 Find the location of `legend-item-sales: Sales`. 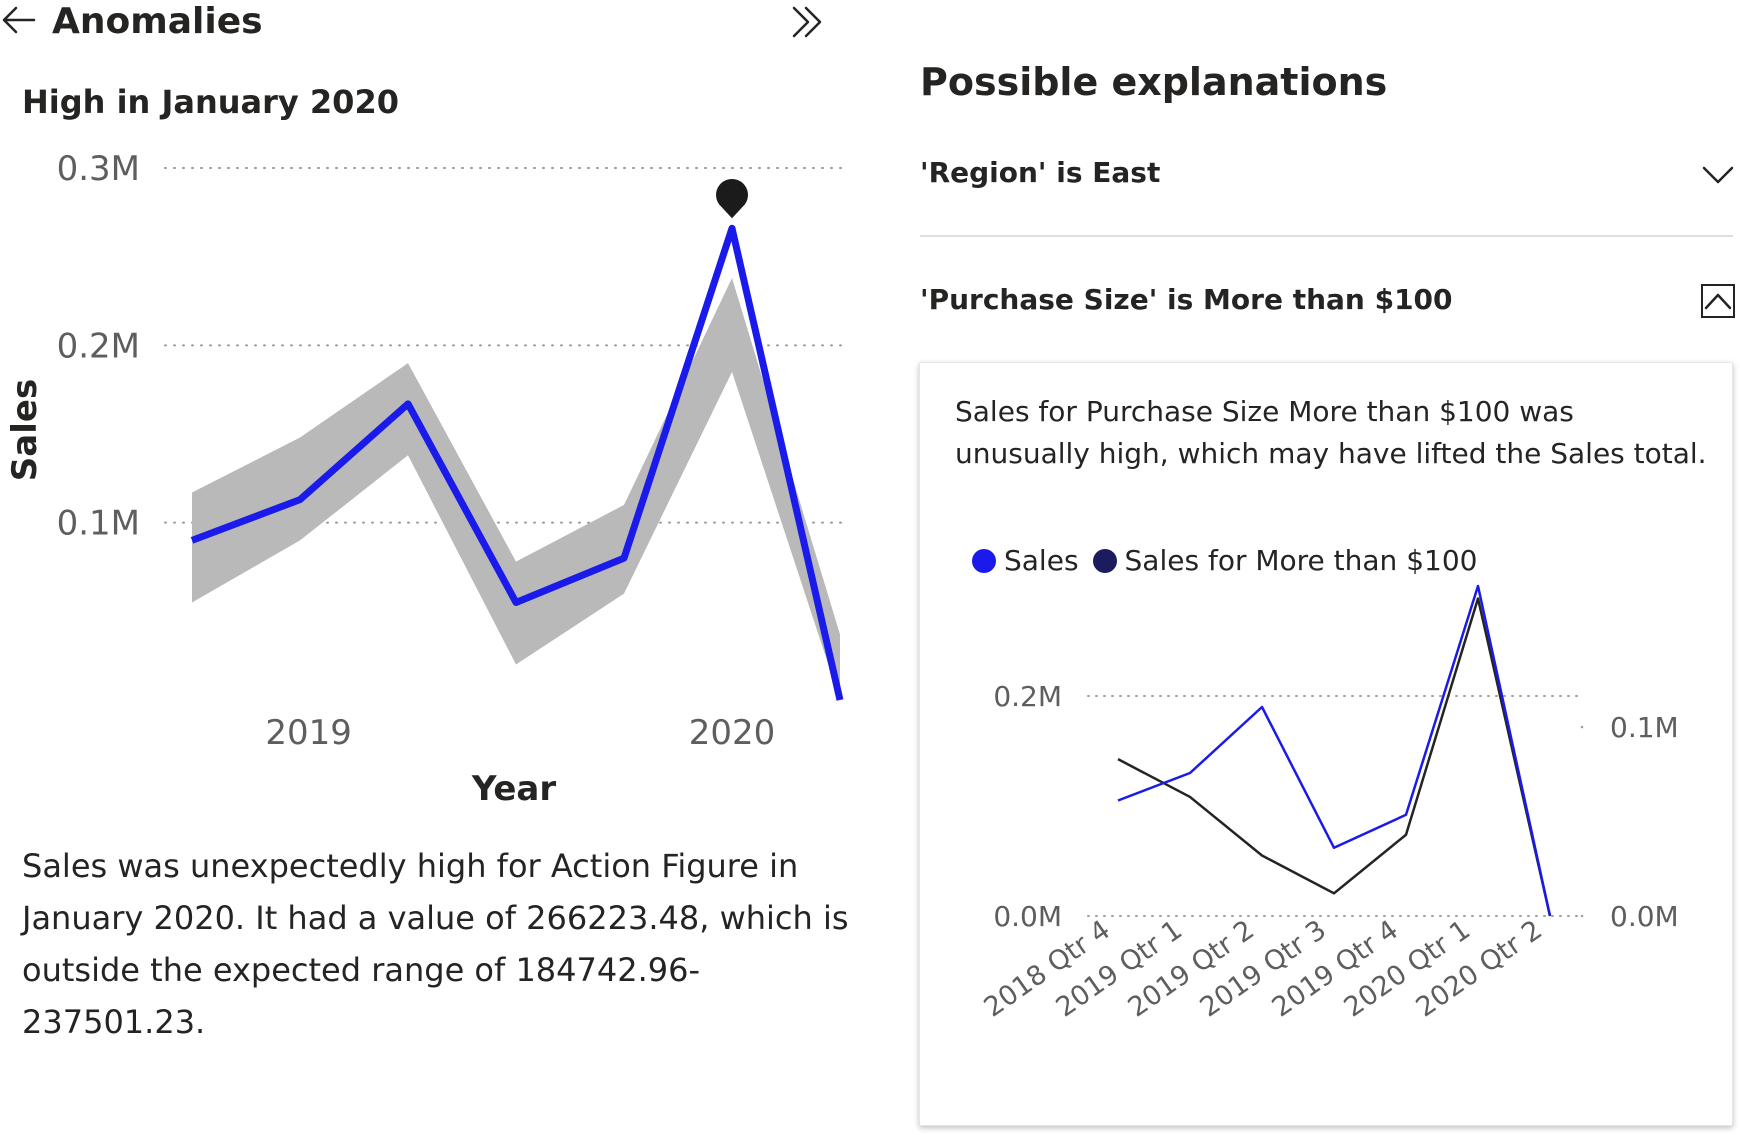

legend-item-sales: Sales is located at coordinates (1025, 561).